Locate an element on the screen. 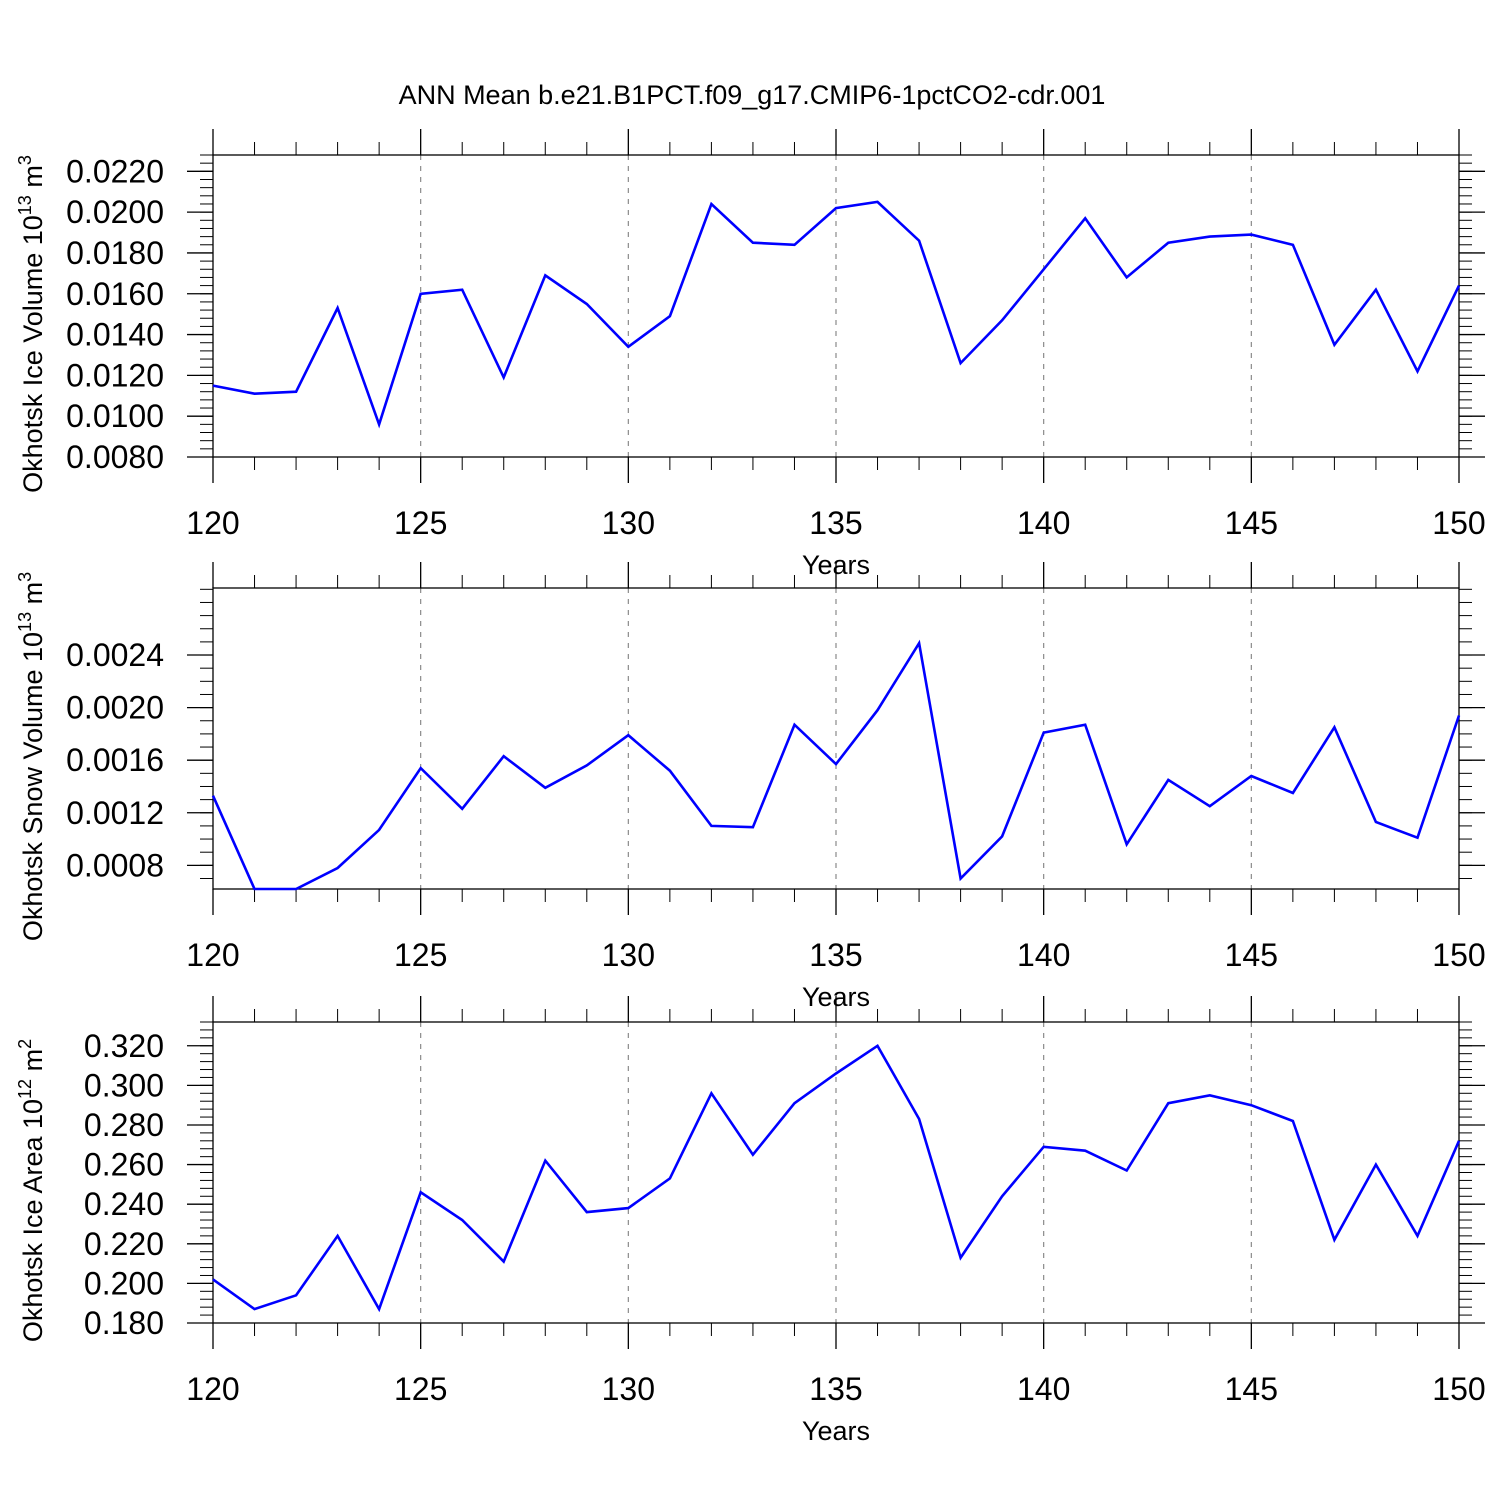 The width and height of the screenshot is (1500, 1500). y-tick-label: 0.180 is located at coordinates (124, 1323).